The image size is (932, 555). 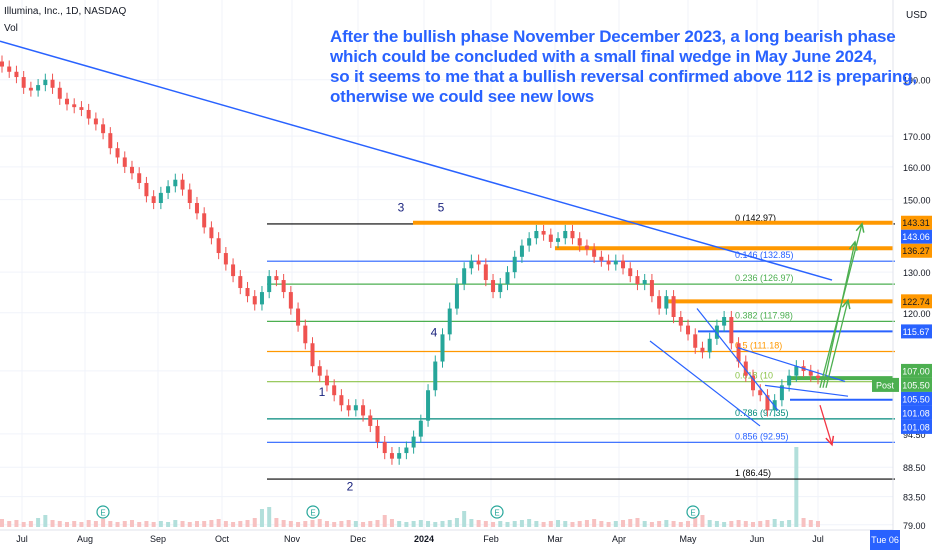 I want to click on bullish-projection-arrow, so click(x=837, y=344).